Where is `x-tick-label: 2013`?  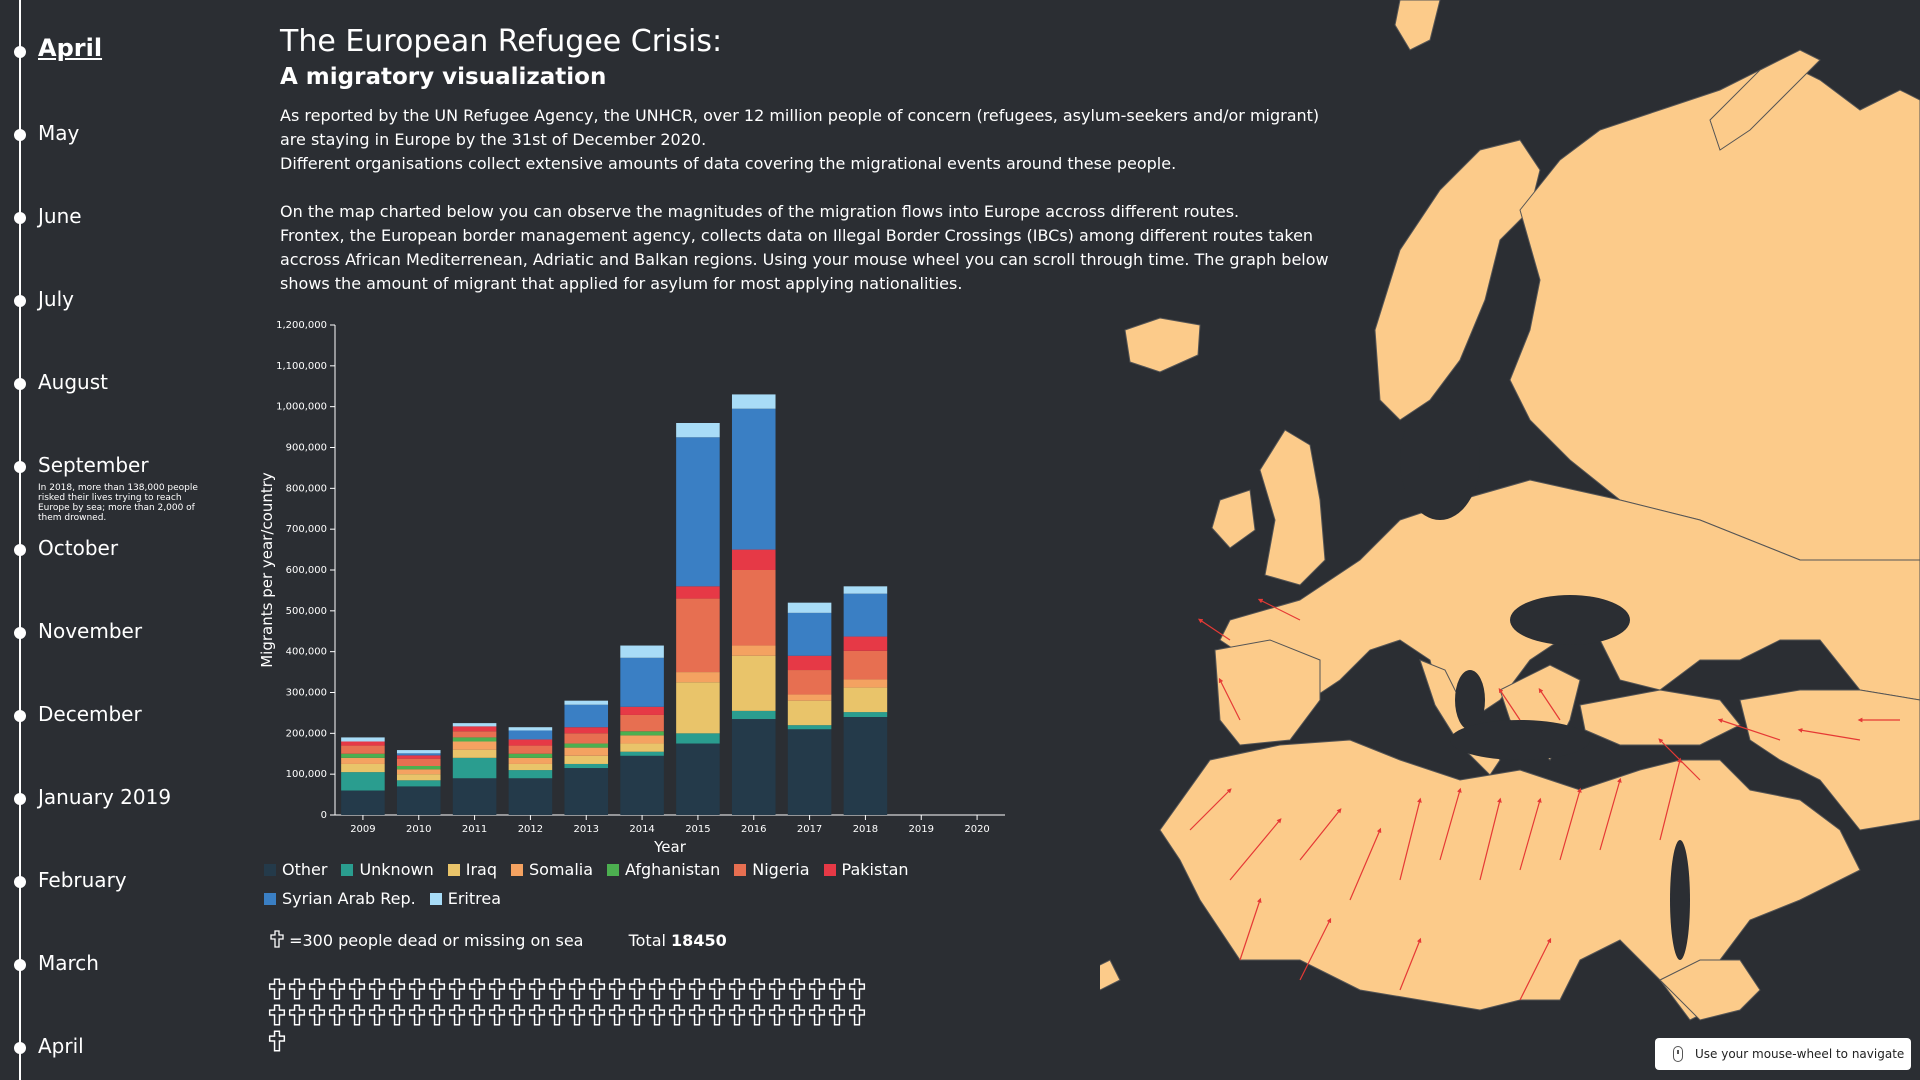 x-tick-label: 2013 is located at coordinates (586, 829).